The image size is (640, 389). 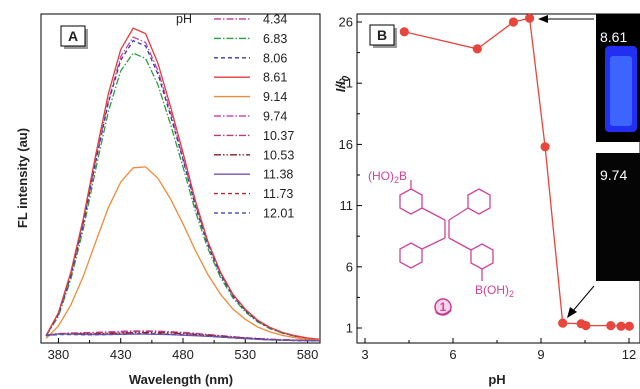 I want to click on photo-inset-9-74: 9.74, so click(x=618, y=217).